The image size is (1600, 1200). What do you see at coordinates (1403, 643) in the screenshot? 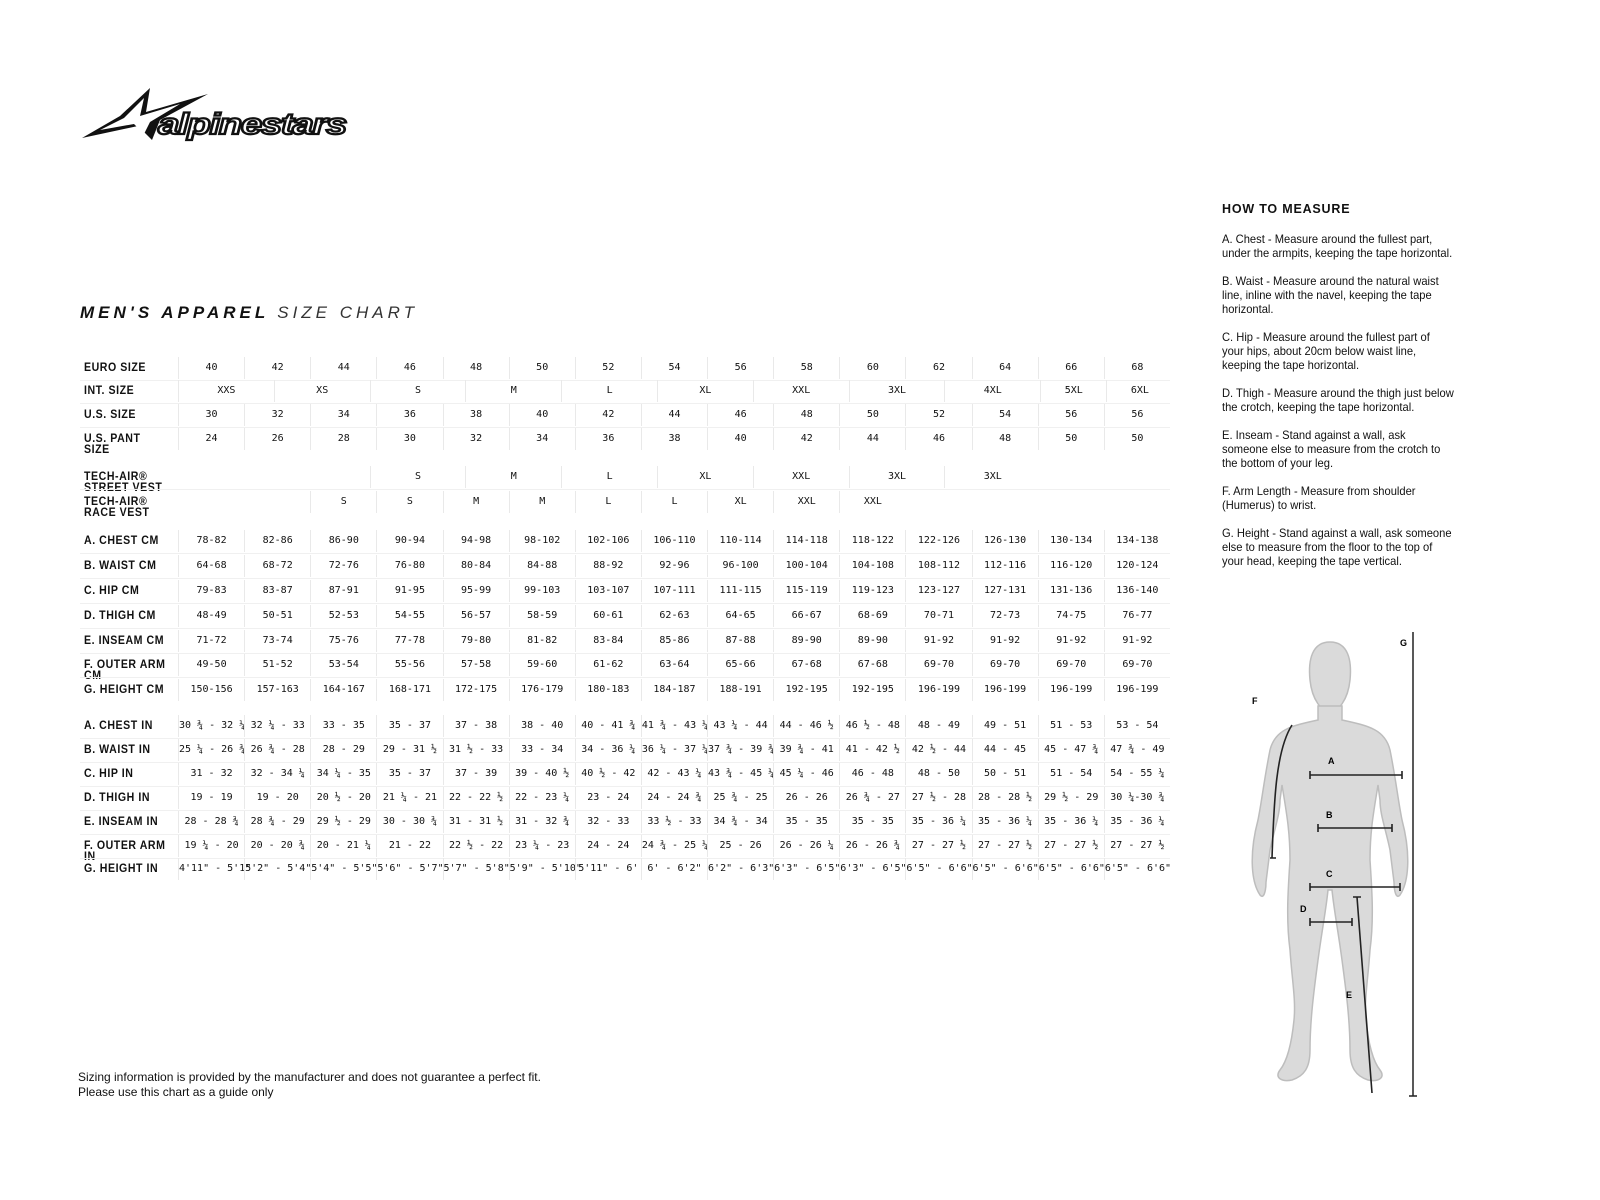
I see `figure-label-g: G` at bounding box center [1403, 643].